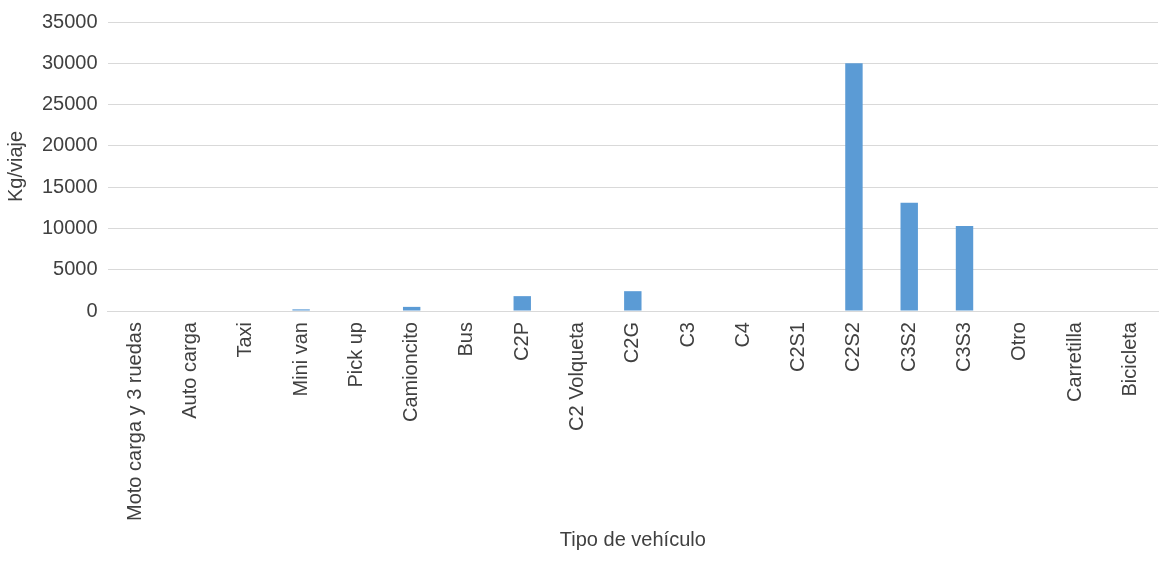 The image size is (1168, 561). What do you see at coordinates (299, 359) in the screenshot?
I see `x-tick-label: Mini van` at bounding box center [299, 359].